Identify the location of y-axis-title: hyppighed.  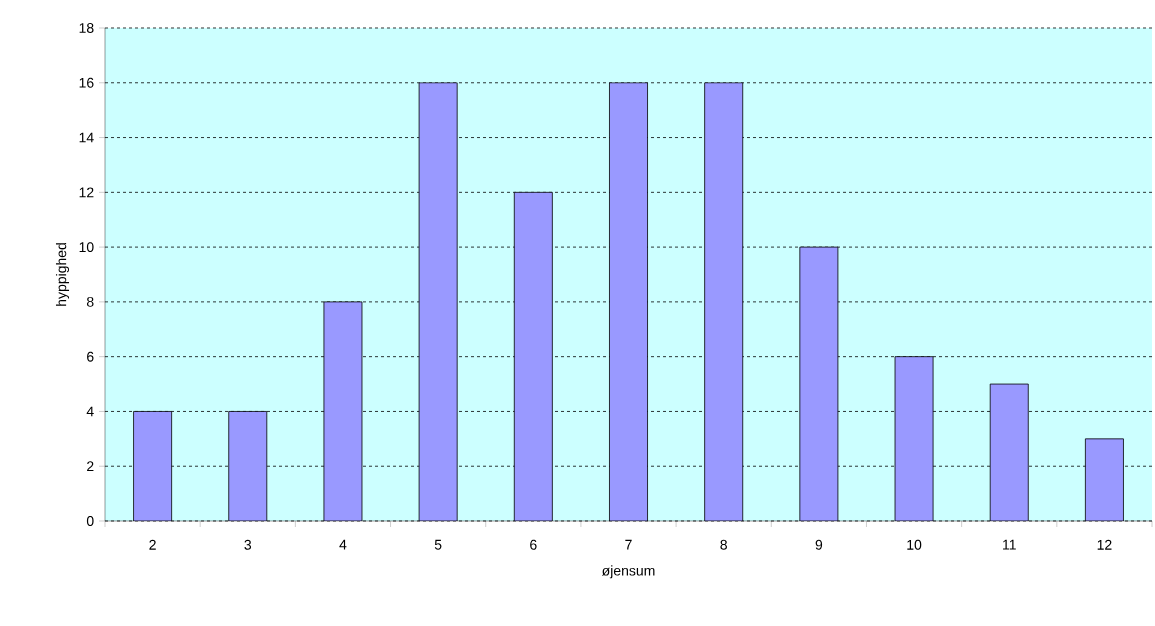
(62, 274).